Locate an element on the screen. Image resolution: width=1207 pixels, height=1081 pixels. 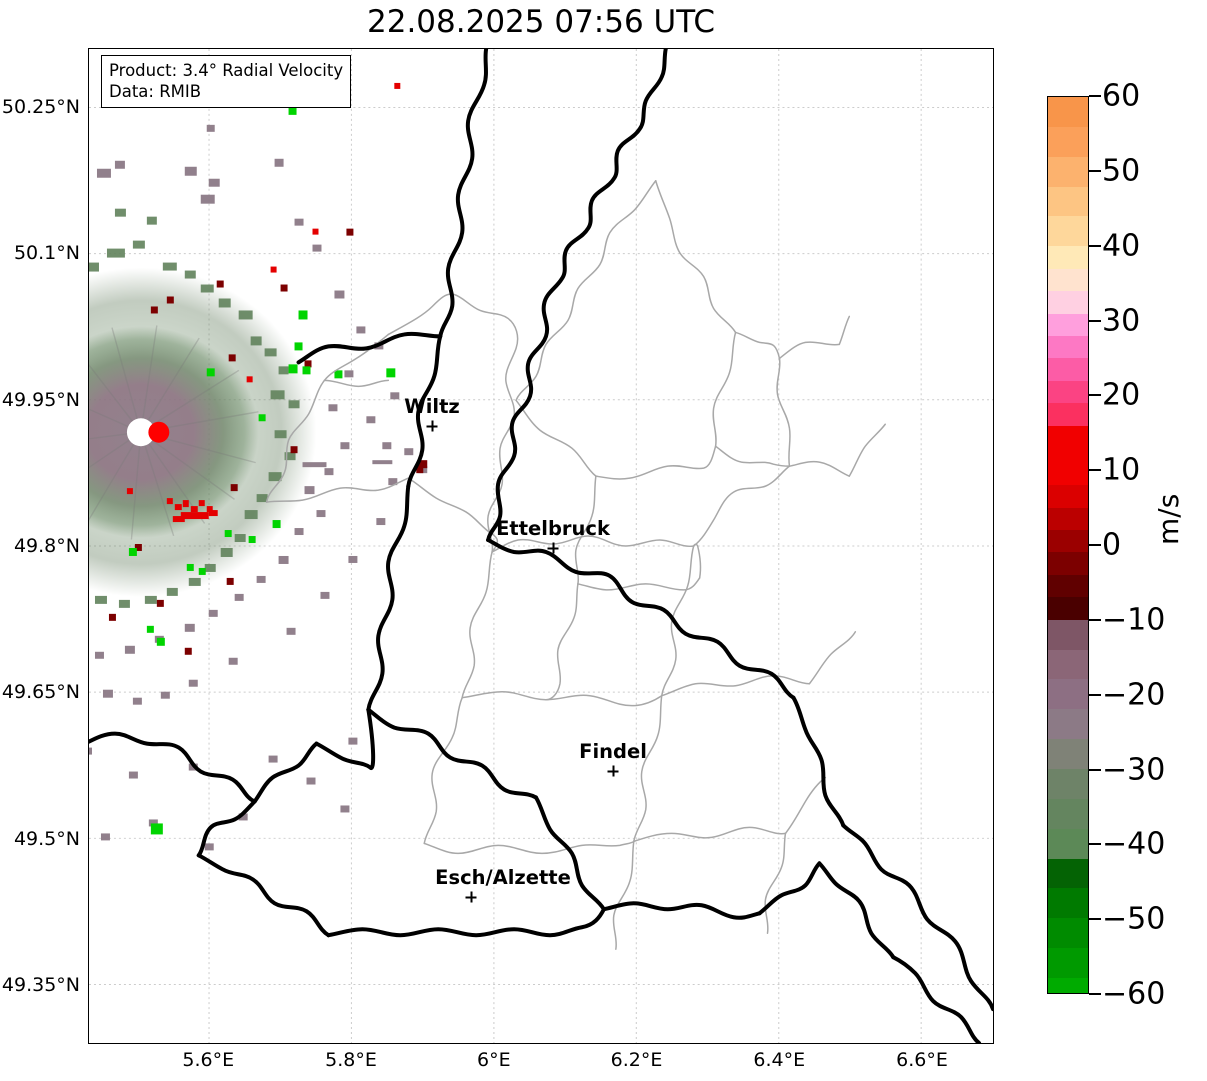
colorbar-gradient is located at coordinates (1068, 545).